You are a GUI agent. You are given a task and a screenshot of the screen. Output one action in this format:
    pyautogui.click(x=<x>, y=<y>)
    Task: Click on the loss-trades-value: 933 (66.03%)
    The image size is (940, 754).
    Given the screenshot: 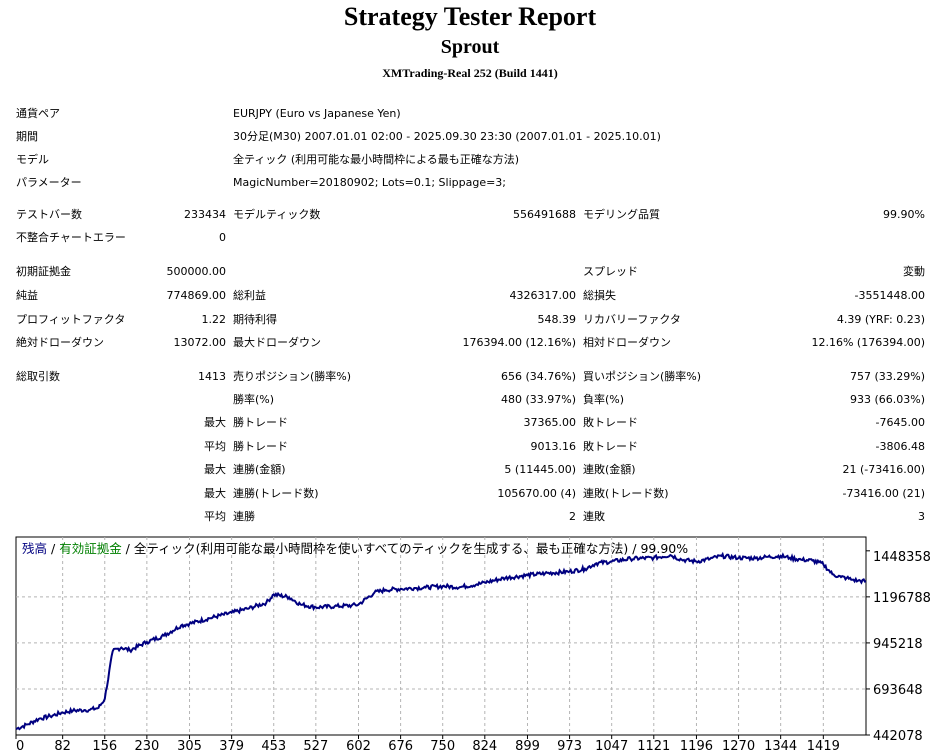 What is the action you would take?
    pyautogui.click(x=887, y=399)
    